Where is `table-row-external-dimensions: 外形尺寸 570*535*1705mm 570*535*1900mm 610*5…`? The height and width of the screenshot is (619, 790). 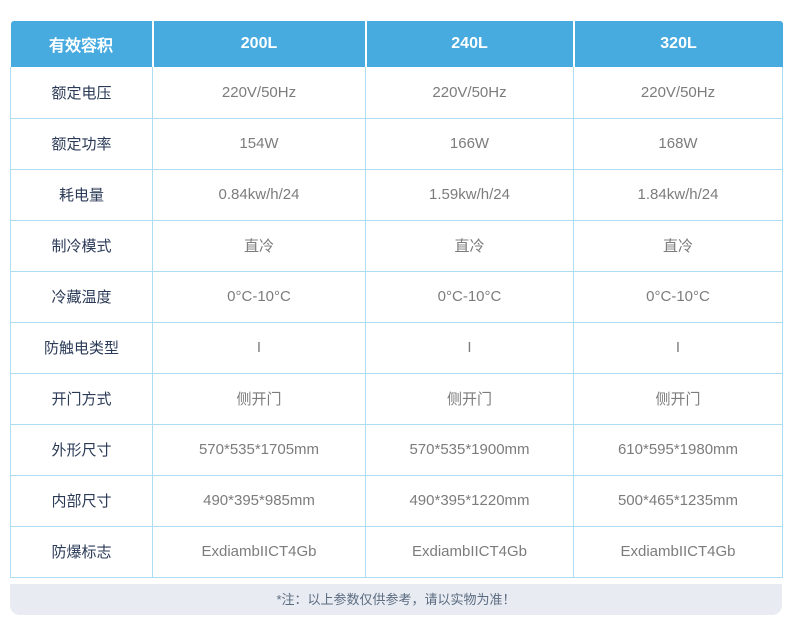
table-row-external-dimensions: 外形尺寸 570*535*1705mm 570*535*1900mm 610*5… is located at coordinates (396, 449).